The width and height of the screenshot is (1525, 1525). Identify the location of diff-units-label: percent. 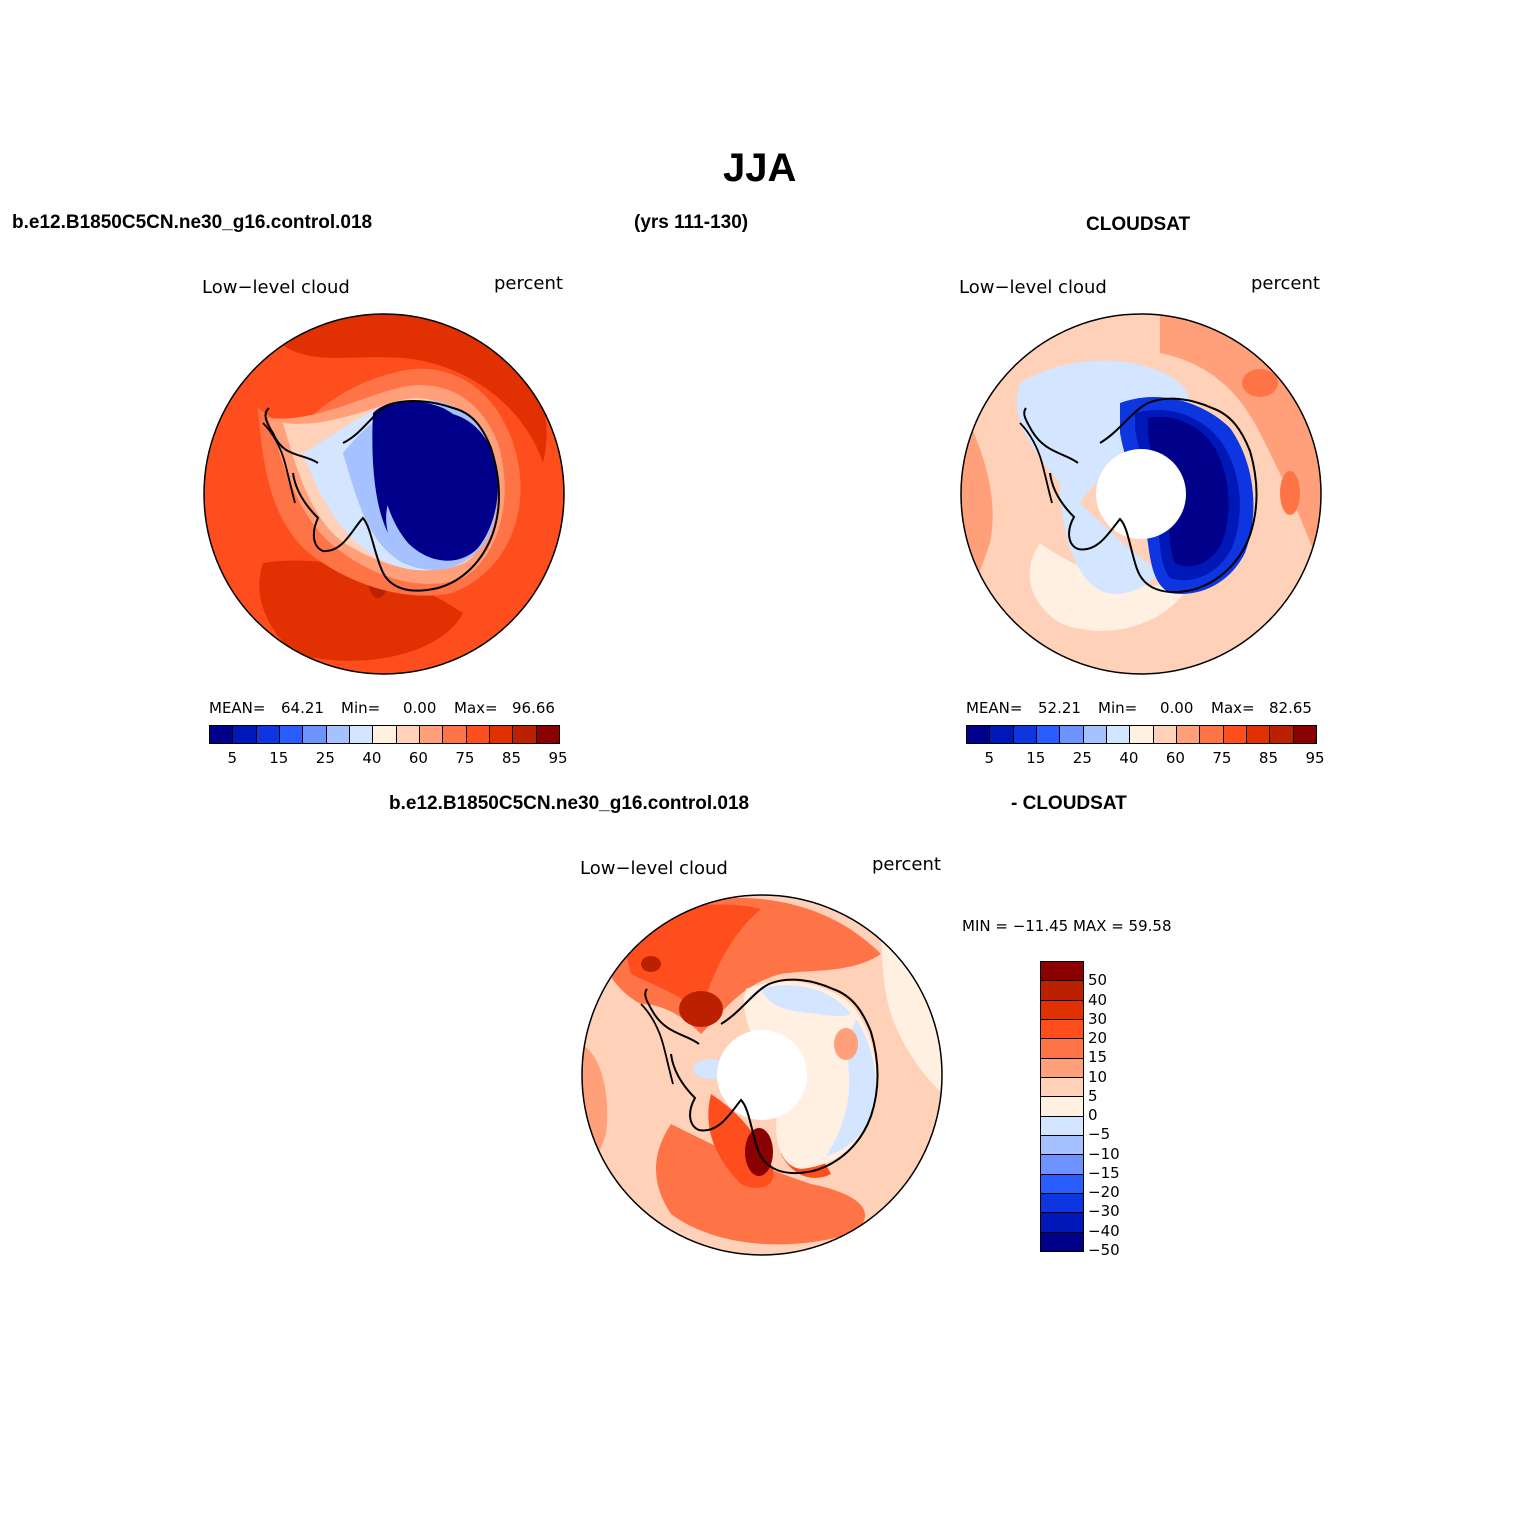
(906, 864).